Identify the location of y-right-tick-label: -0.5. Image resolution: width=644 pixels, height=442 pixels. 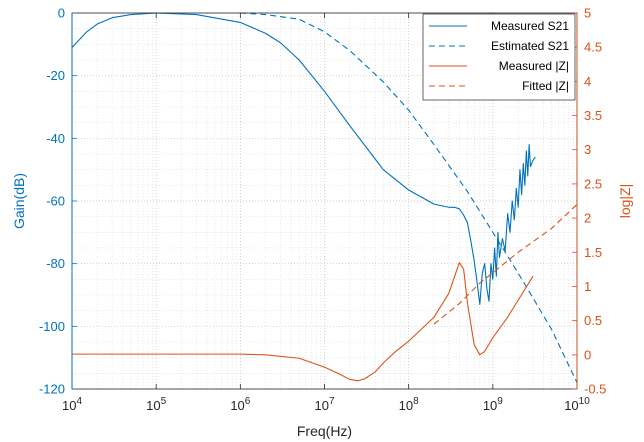
(595, 389).